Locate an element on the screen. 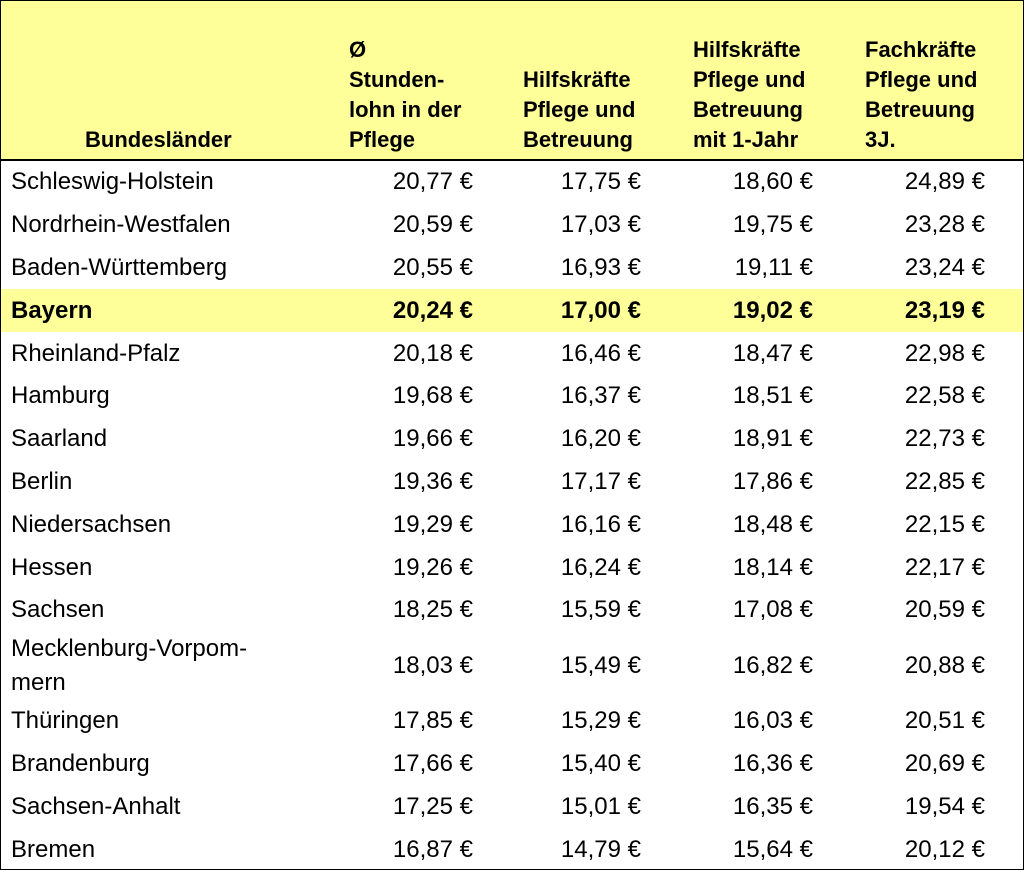 This screenshot has height=871, width=1024. table-row: Hamburg 19,68 € 16,37 € 18,51 € 22,58 € is located at coordinates (512, 396).